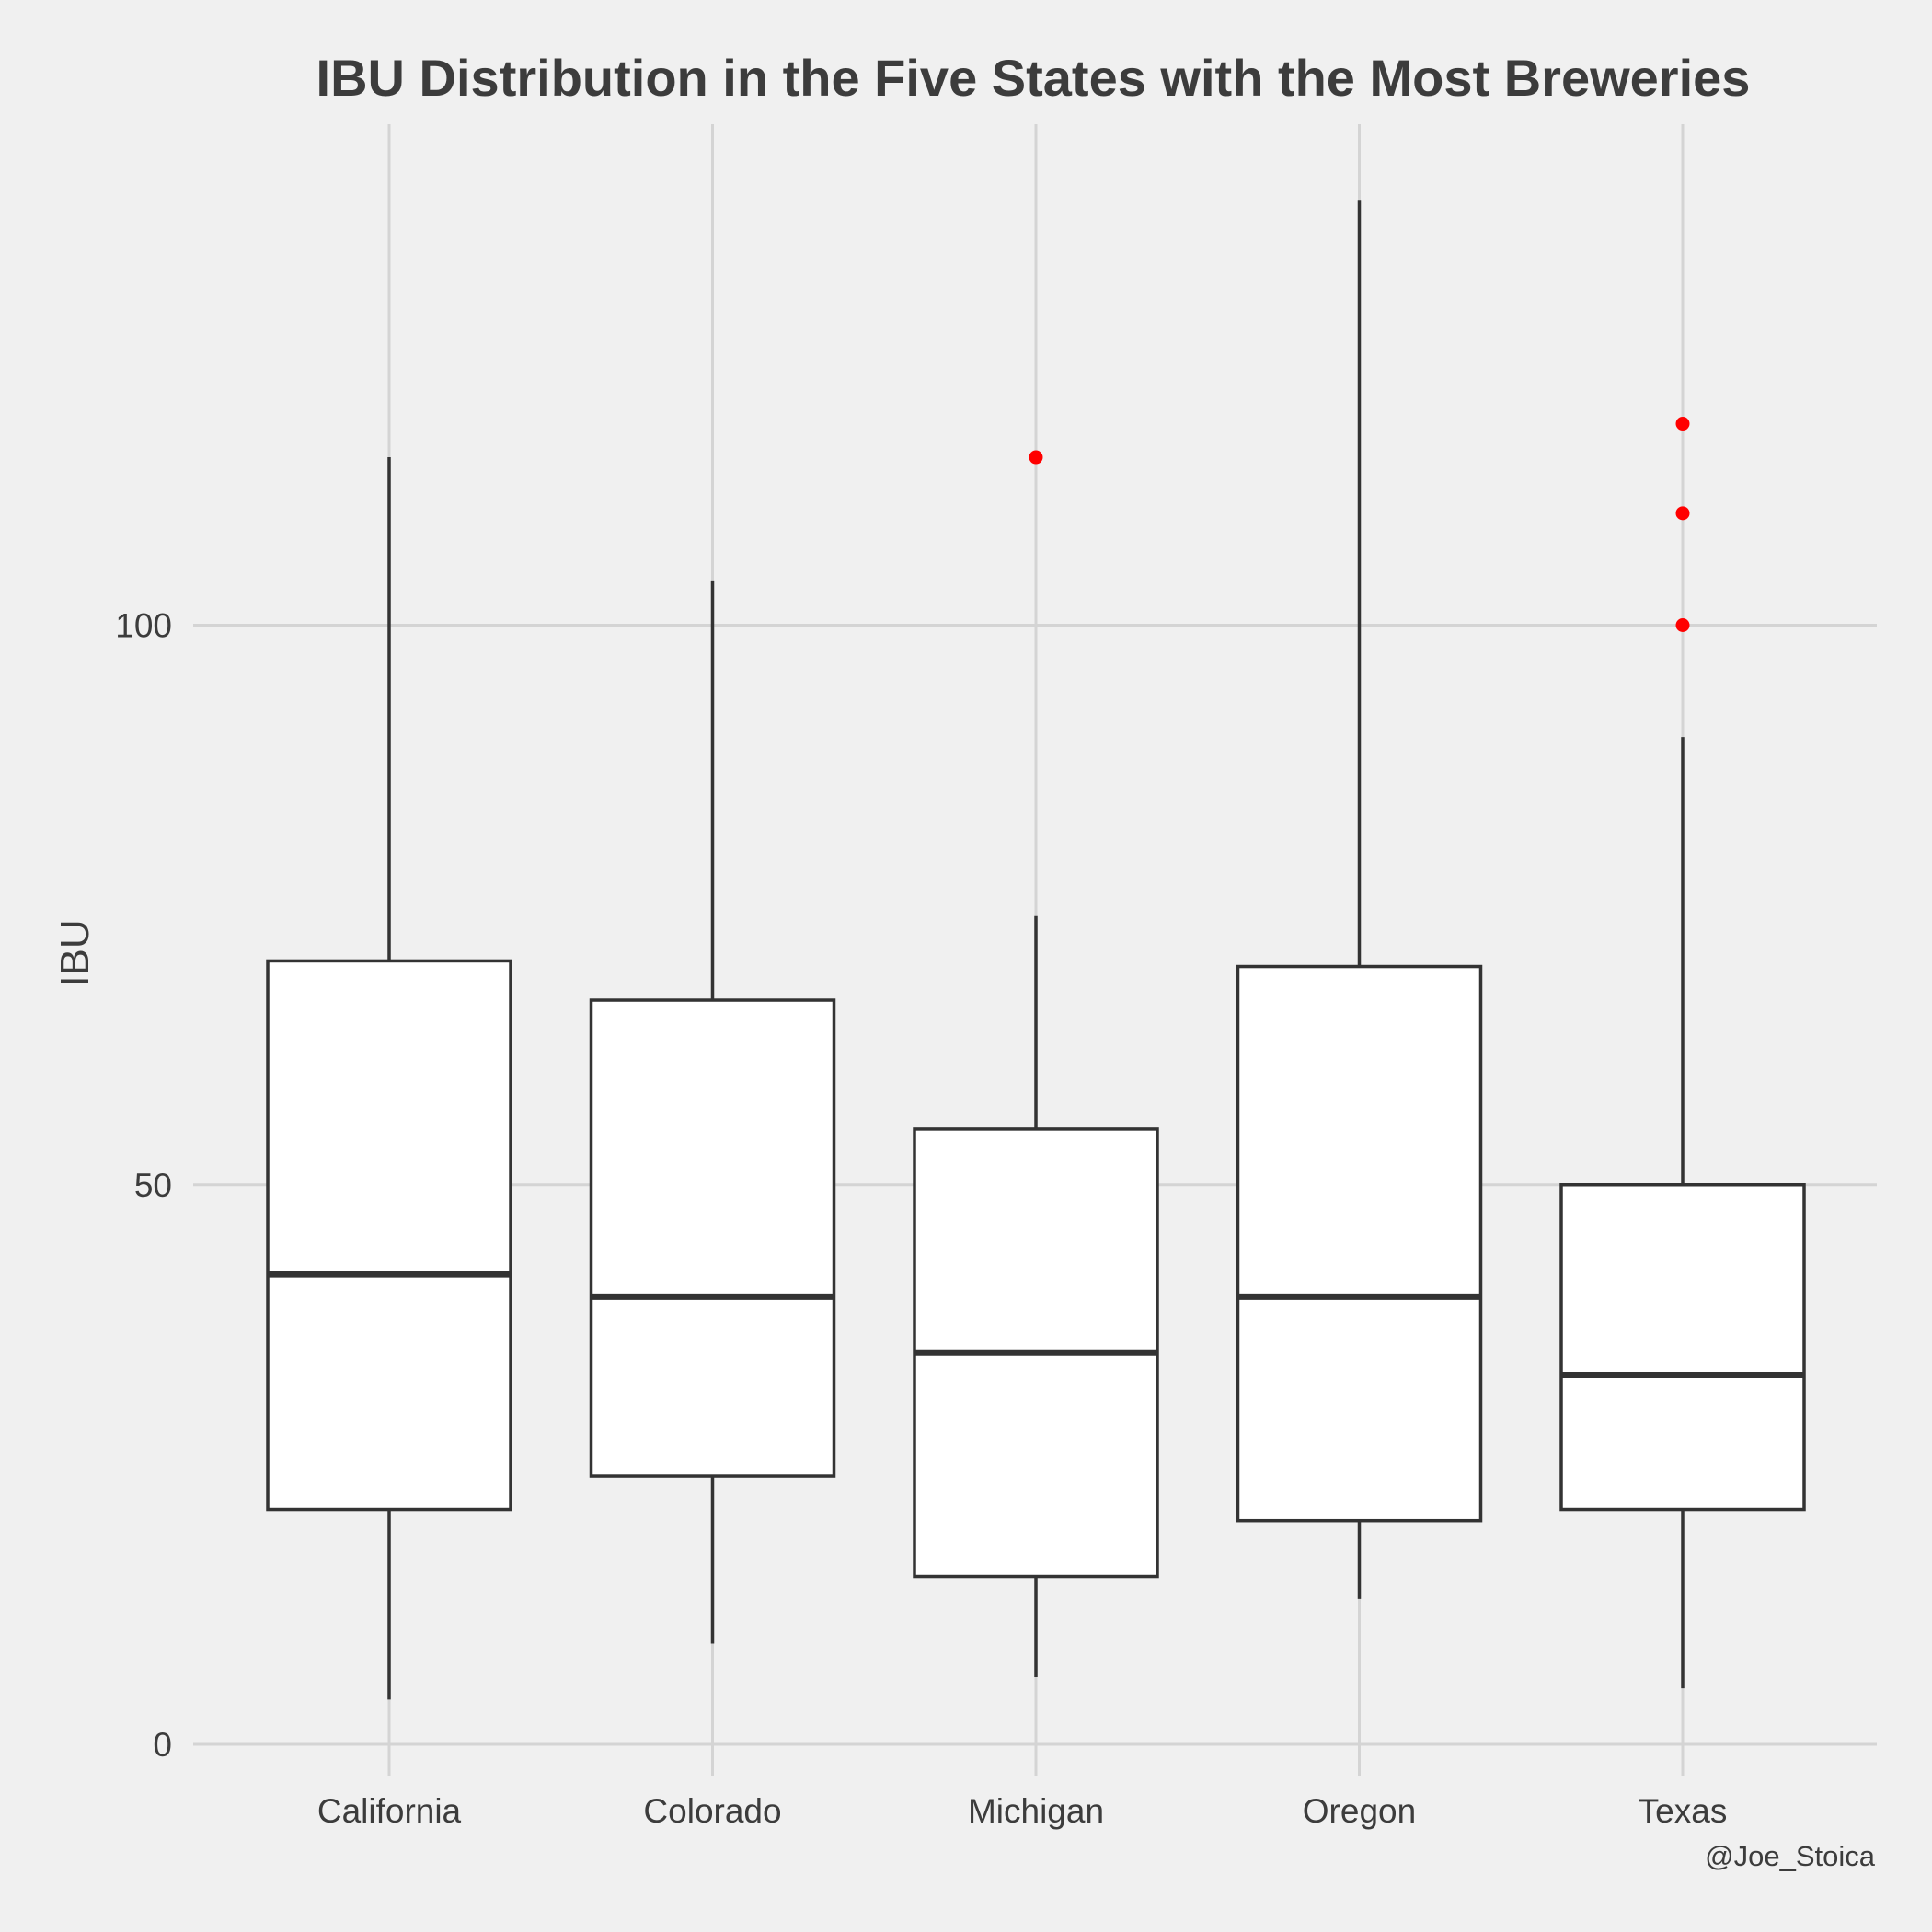 This screenshot has width=1932, height=1932. I want to click on box-group-colorado, so click(712, 1112).